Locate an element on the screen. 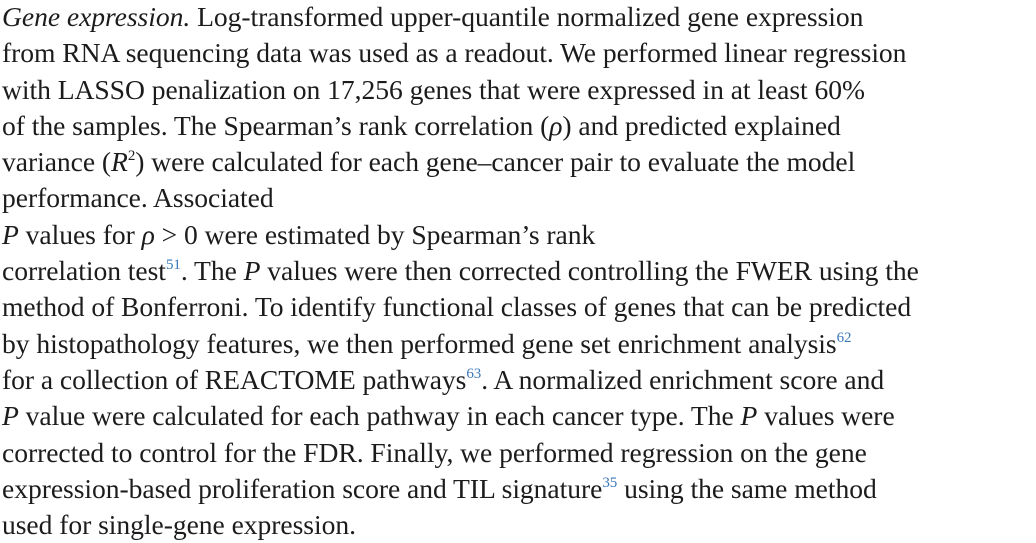 The width and height of the screenshot is (1036, 543). text-run: values for is located at coordinates (80, 234).